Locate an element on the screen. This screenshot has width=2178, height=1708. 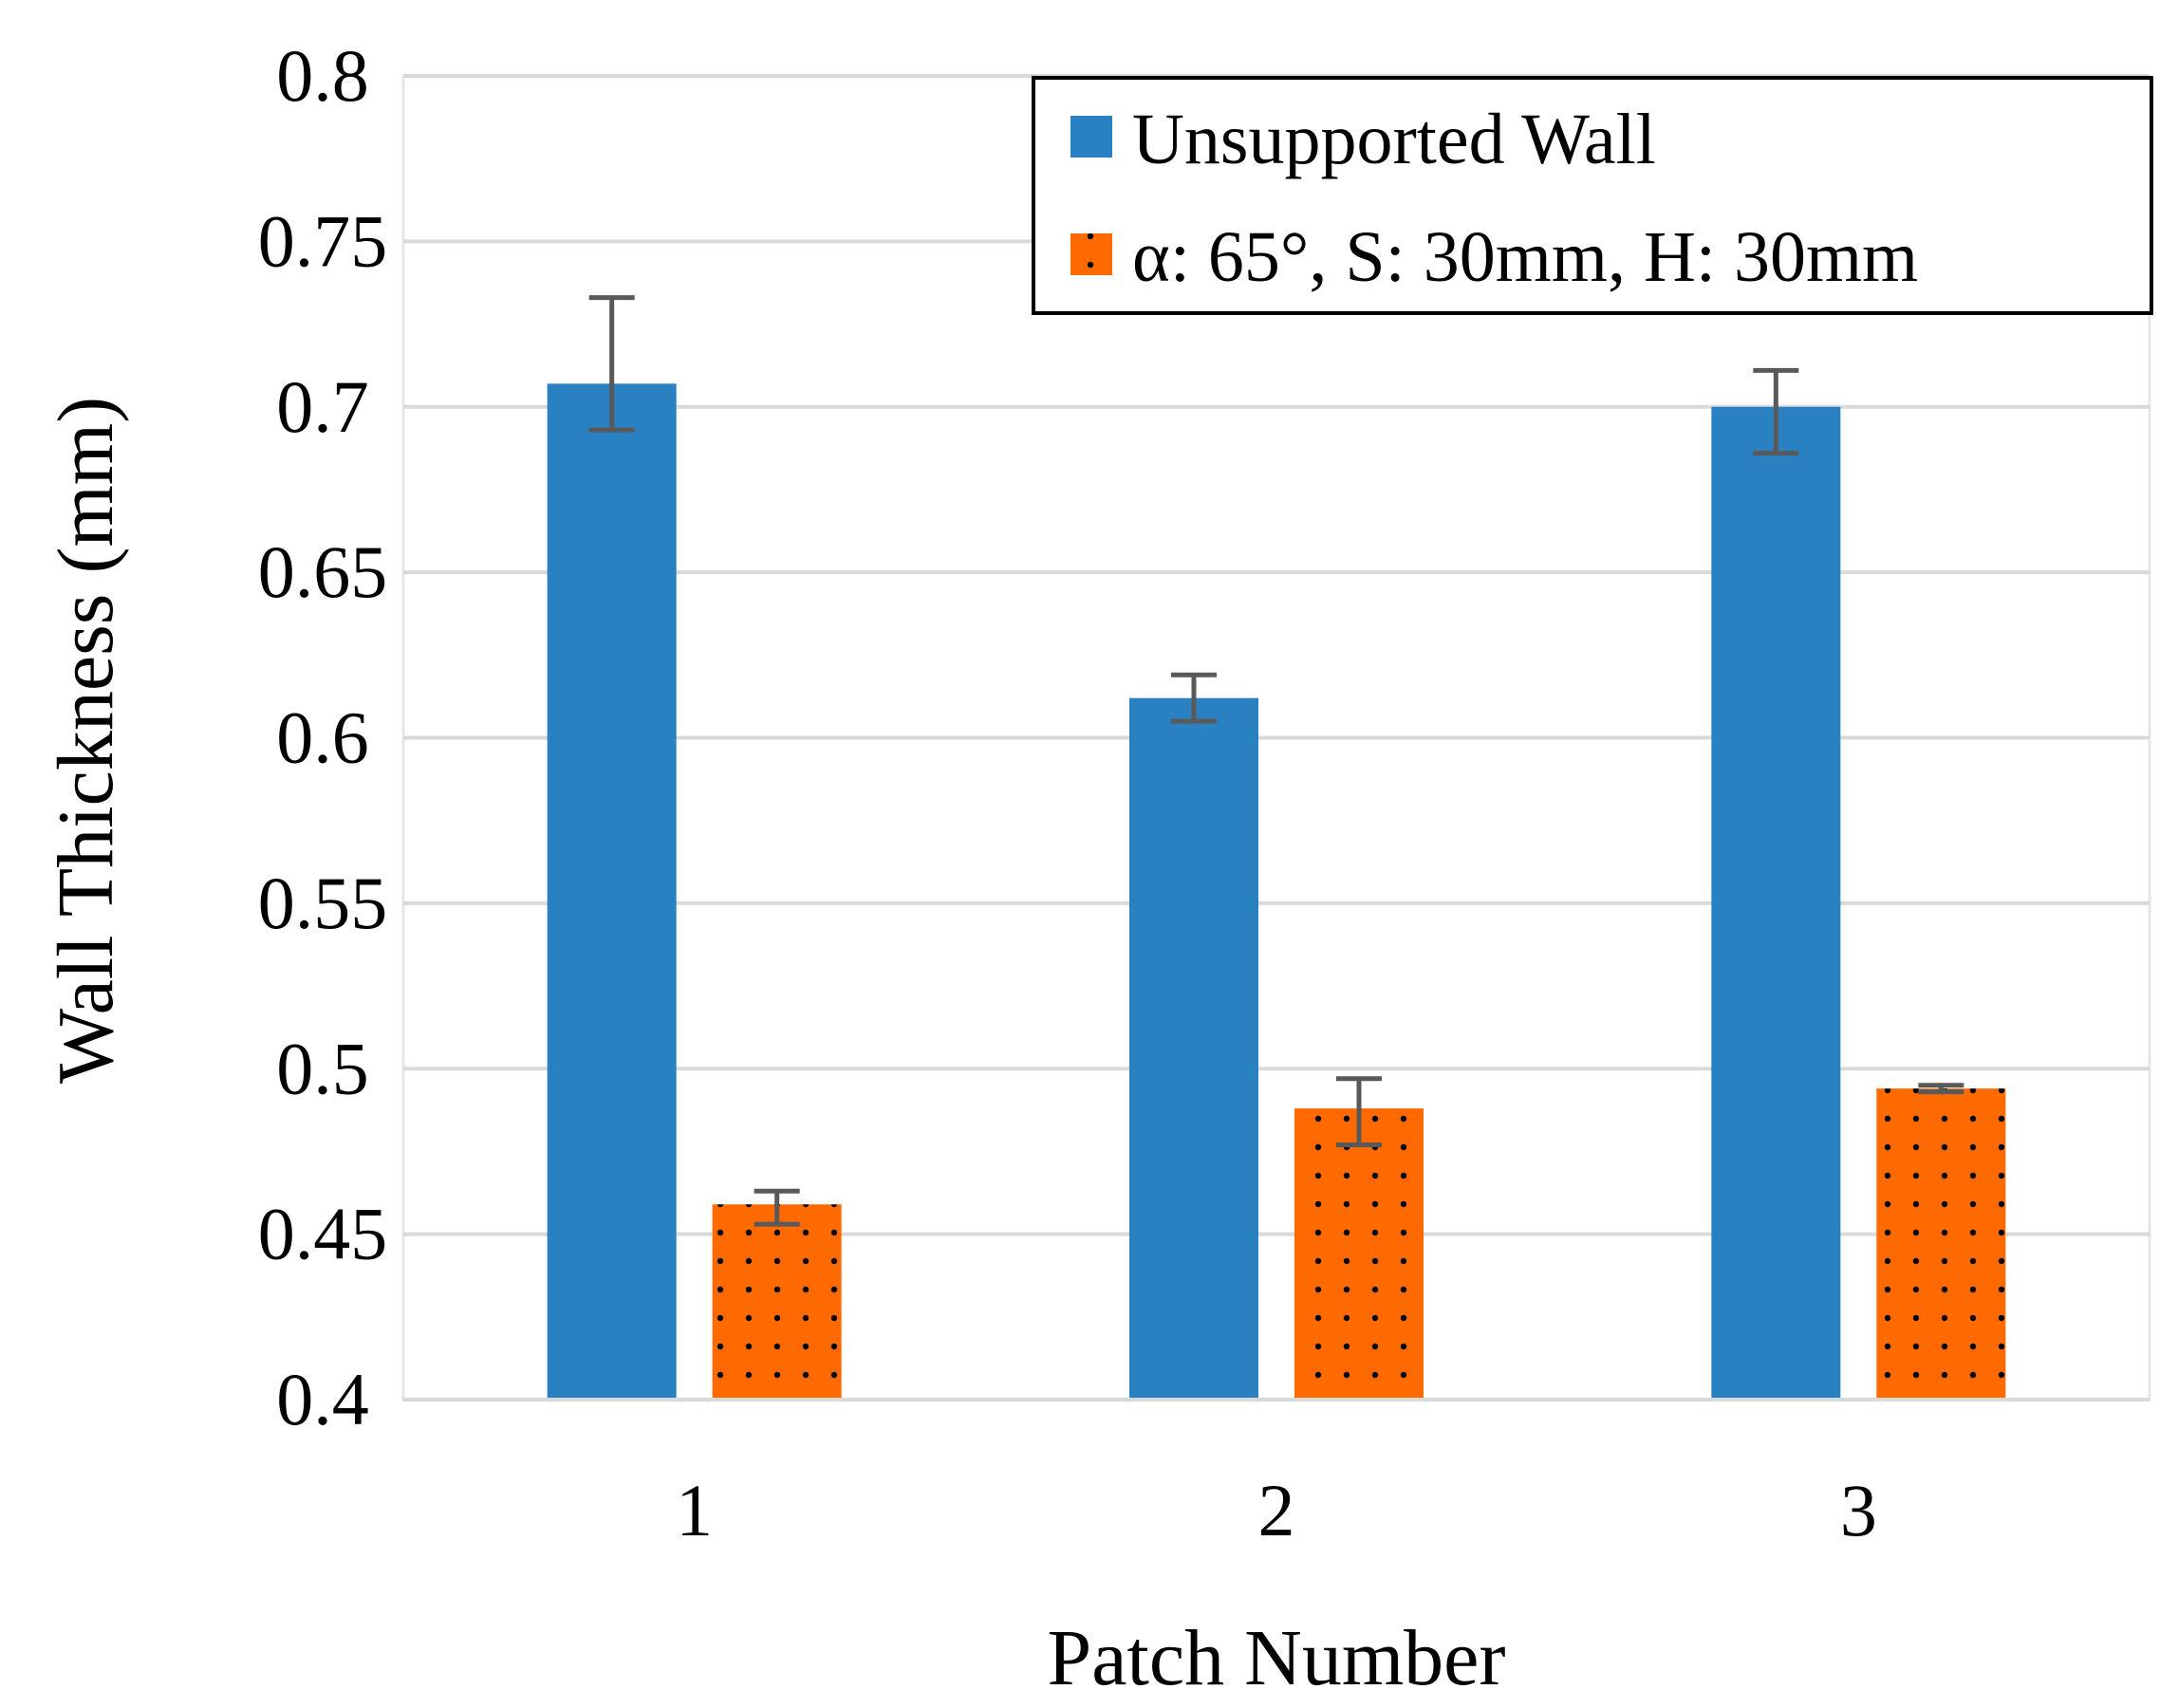
y-tick-label: 0.8 is located at coordinates (322, 75).